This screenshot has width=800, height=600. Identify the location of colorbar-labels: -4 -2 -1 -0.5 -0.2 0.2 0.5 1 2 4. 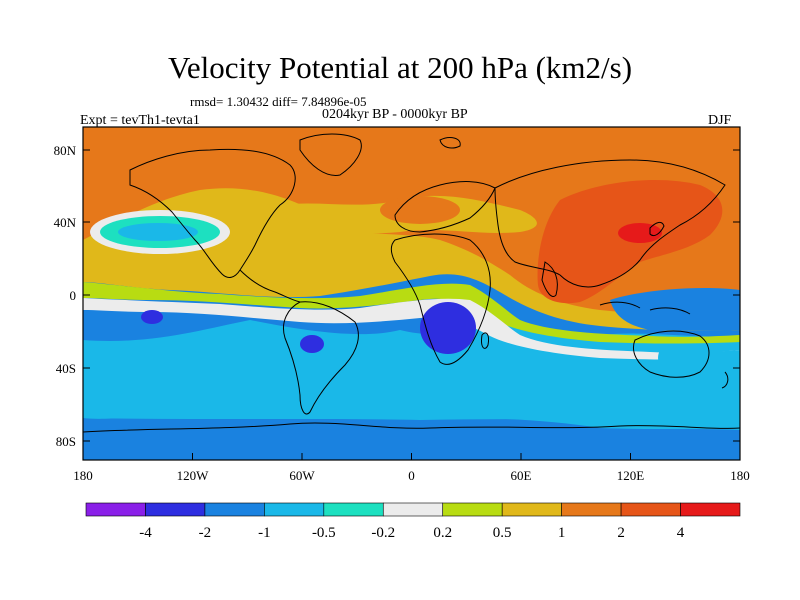
(412, 533).